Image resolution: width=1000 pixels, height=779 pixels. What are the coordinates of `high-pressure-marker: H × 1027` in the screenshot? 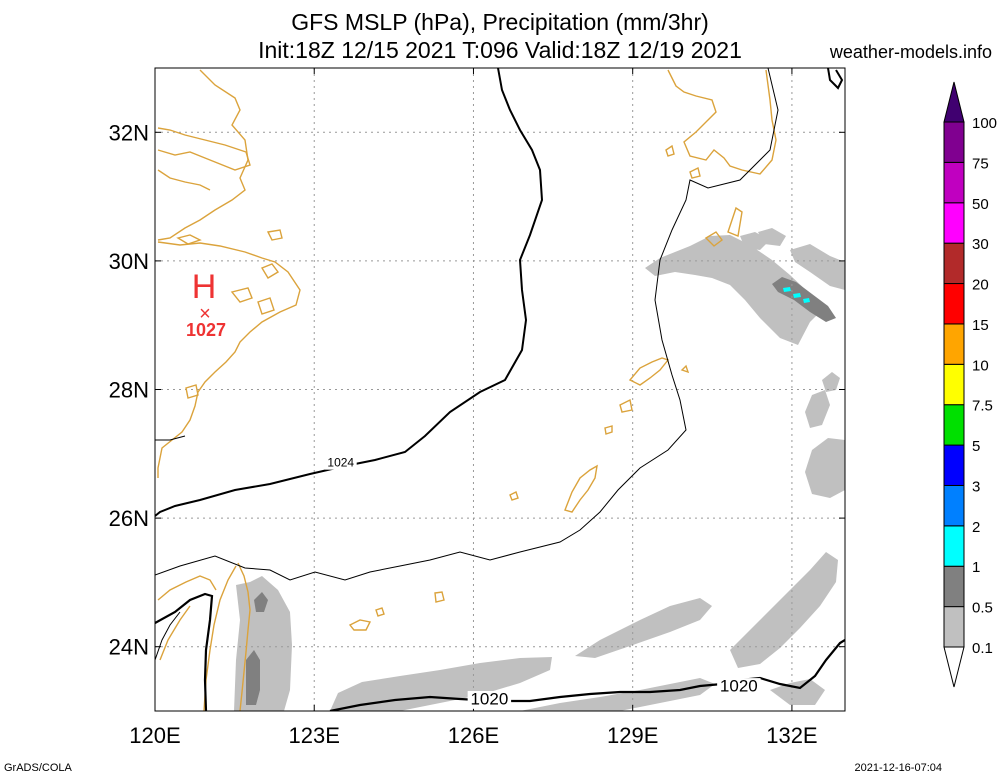 It's located at (206, 304).